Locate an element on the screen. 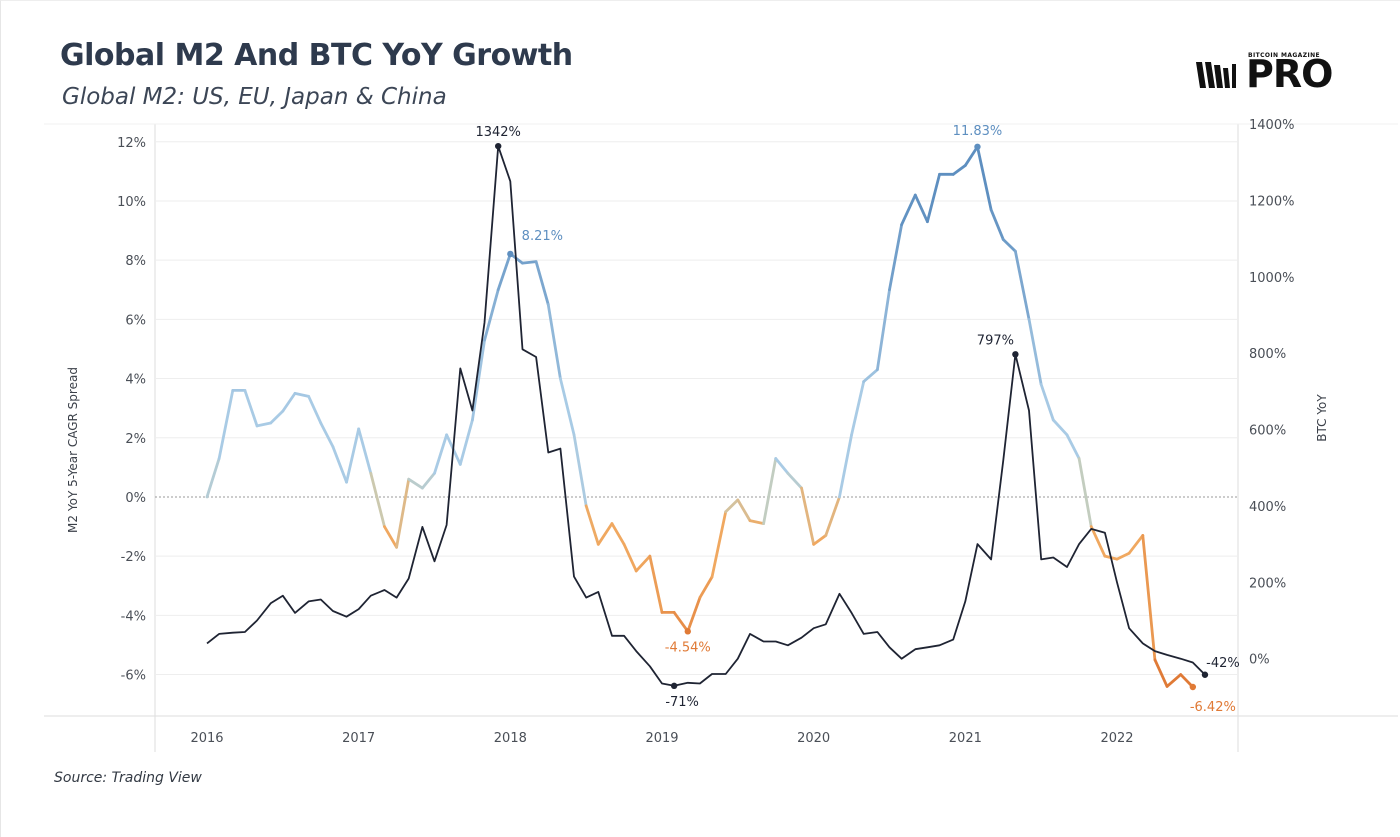 This screenshot has width=1400, height=837. right-tick-label: 400% is located at coordinates (1267, 507).